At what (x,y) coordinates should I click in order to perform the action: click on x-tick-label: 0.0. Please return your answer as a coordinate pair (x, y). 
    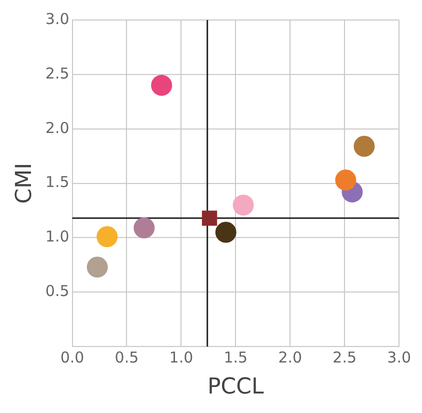
    Looking at the image, I should click on (72, 357).